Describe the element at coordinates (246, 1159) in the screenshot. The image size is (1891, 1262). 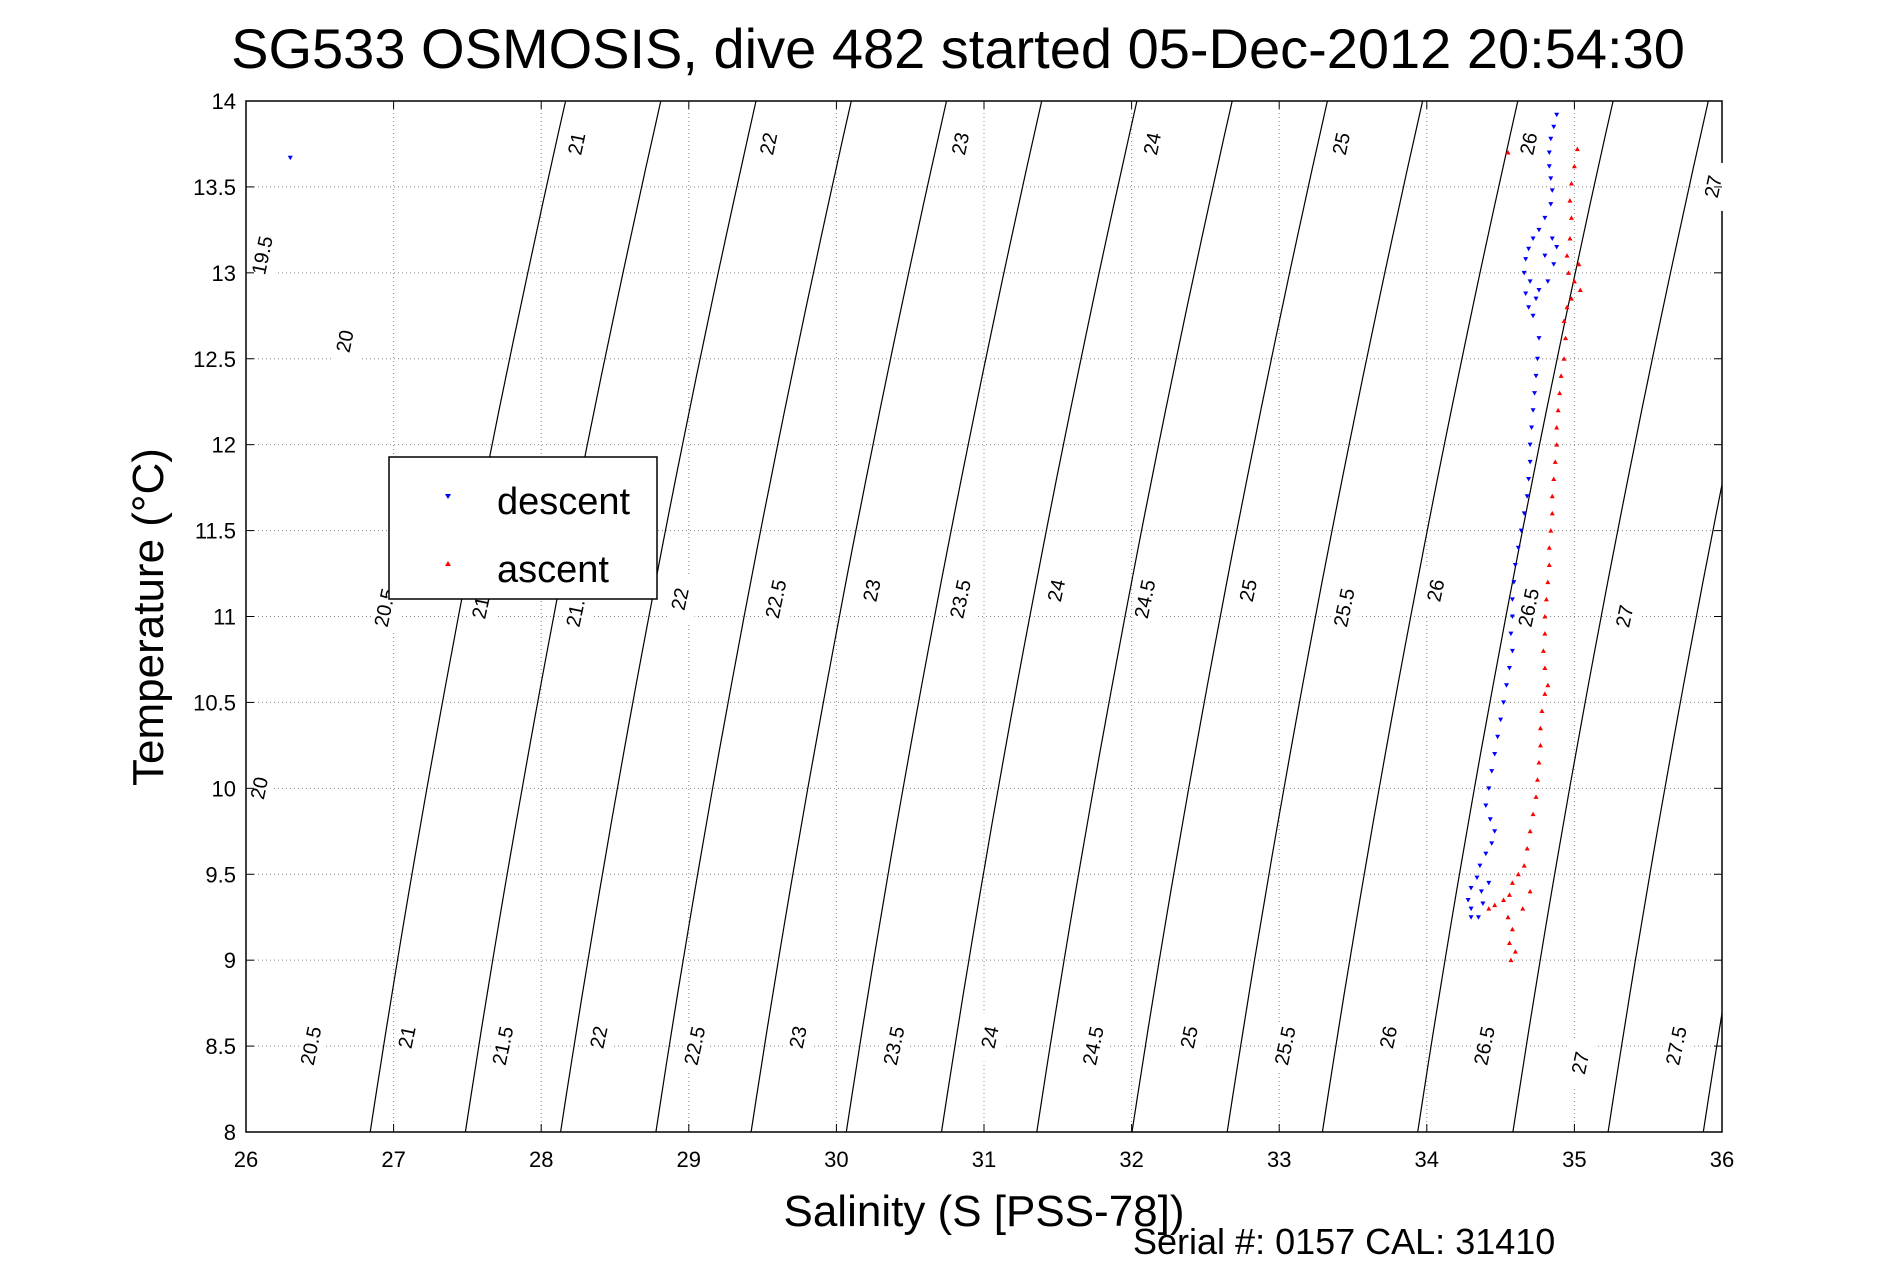
I see `x-tick-label: 26` at that location.